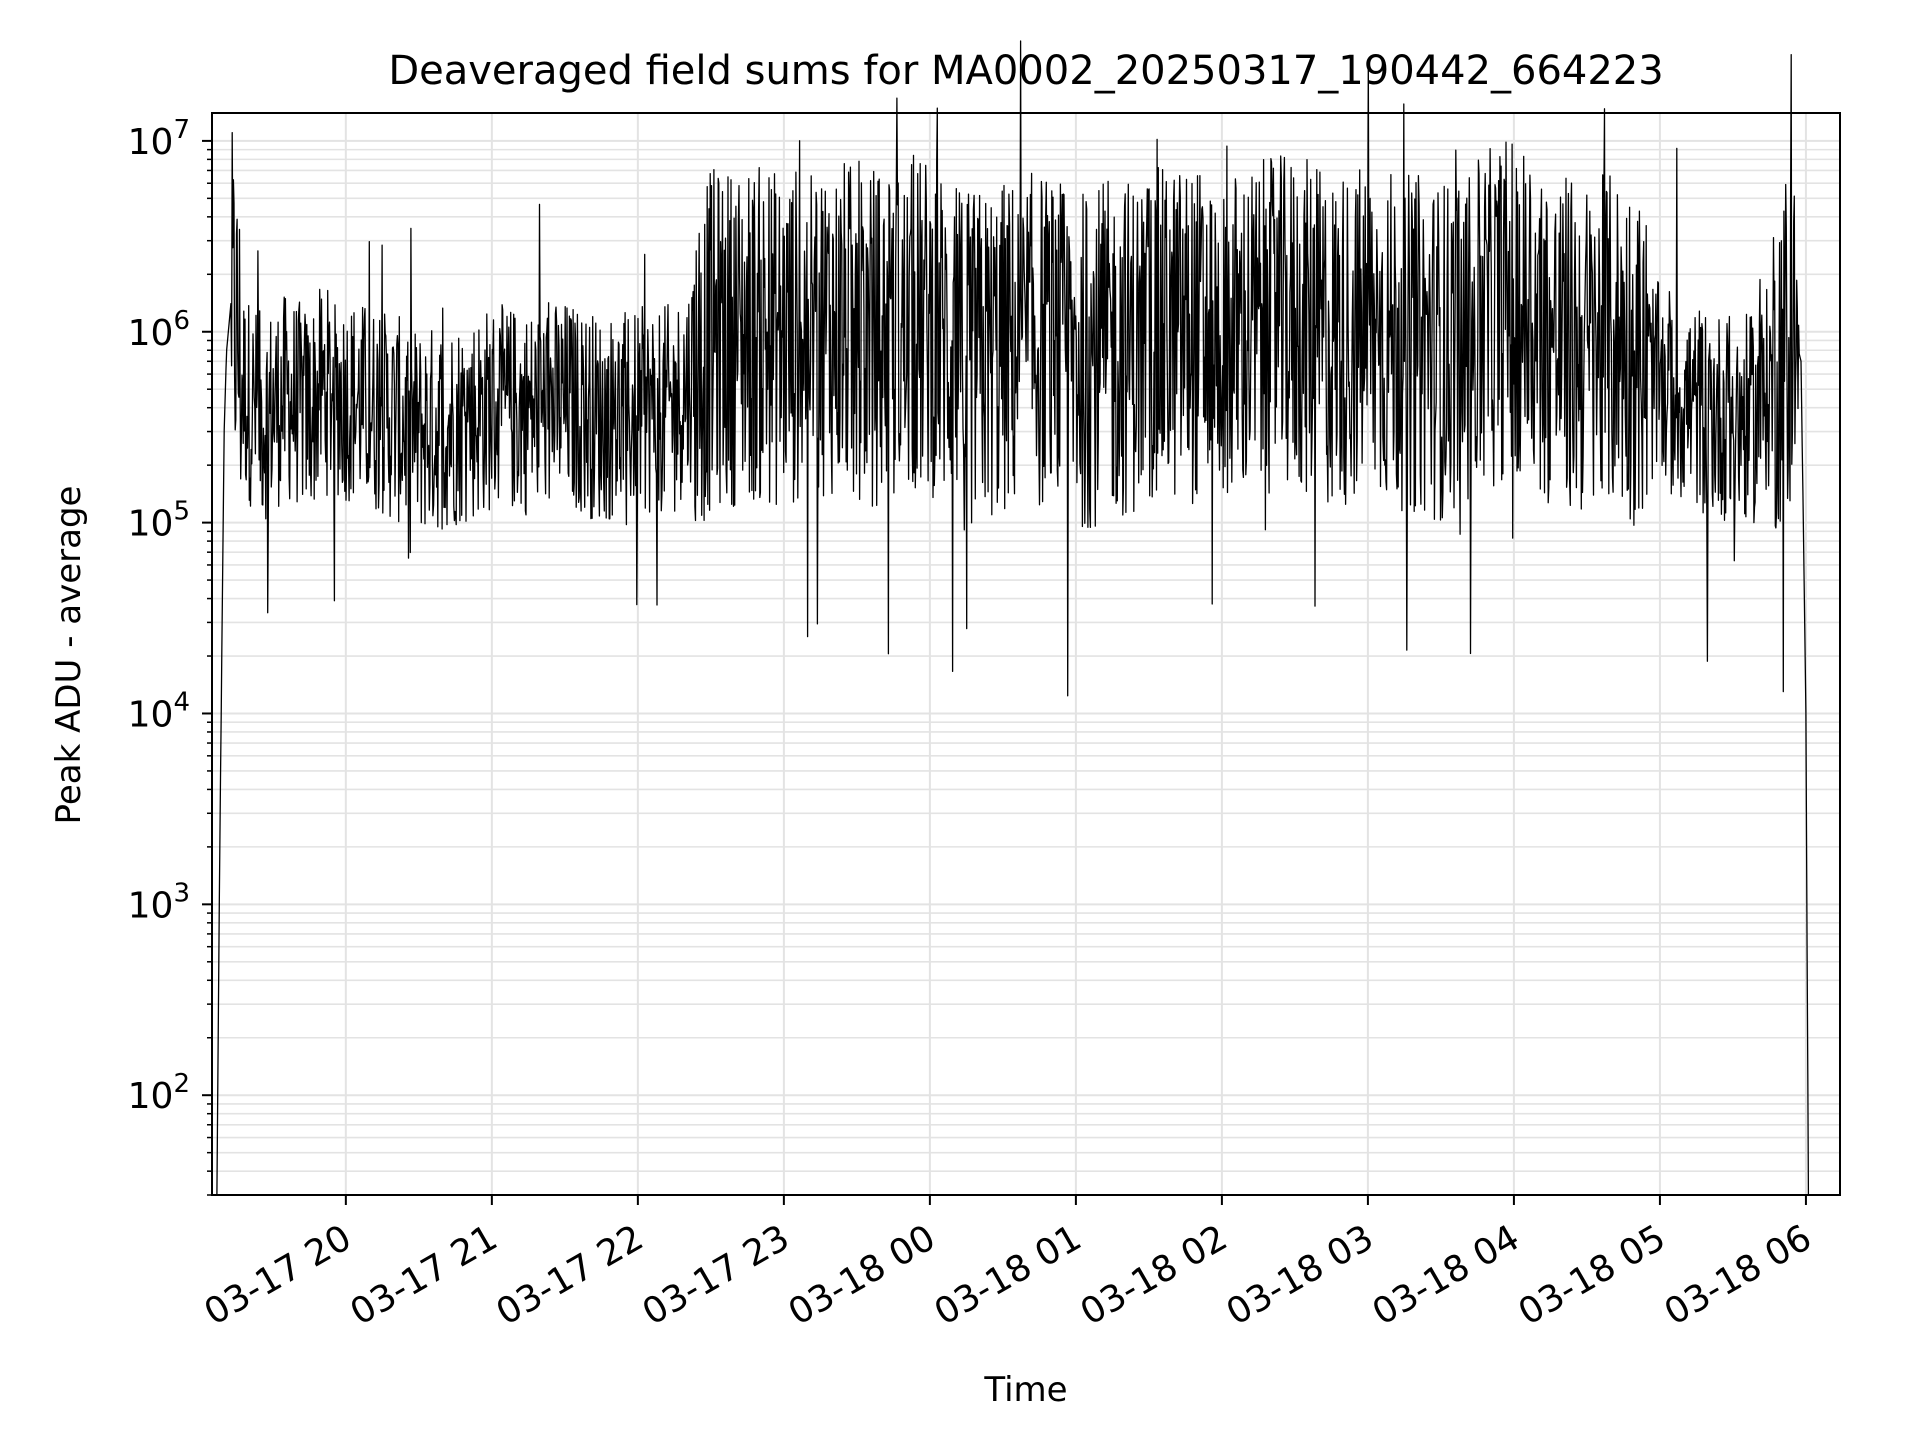 This screenshot has height=1440, width=1920. What do you see at coordinates (570, 1275) in the screenshot?
I see `x-tick-label: 03-17 22` at bounding box center [570, 1275].